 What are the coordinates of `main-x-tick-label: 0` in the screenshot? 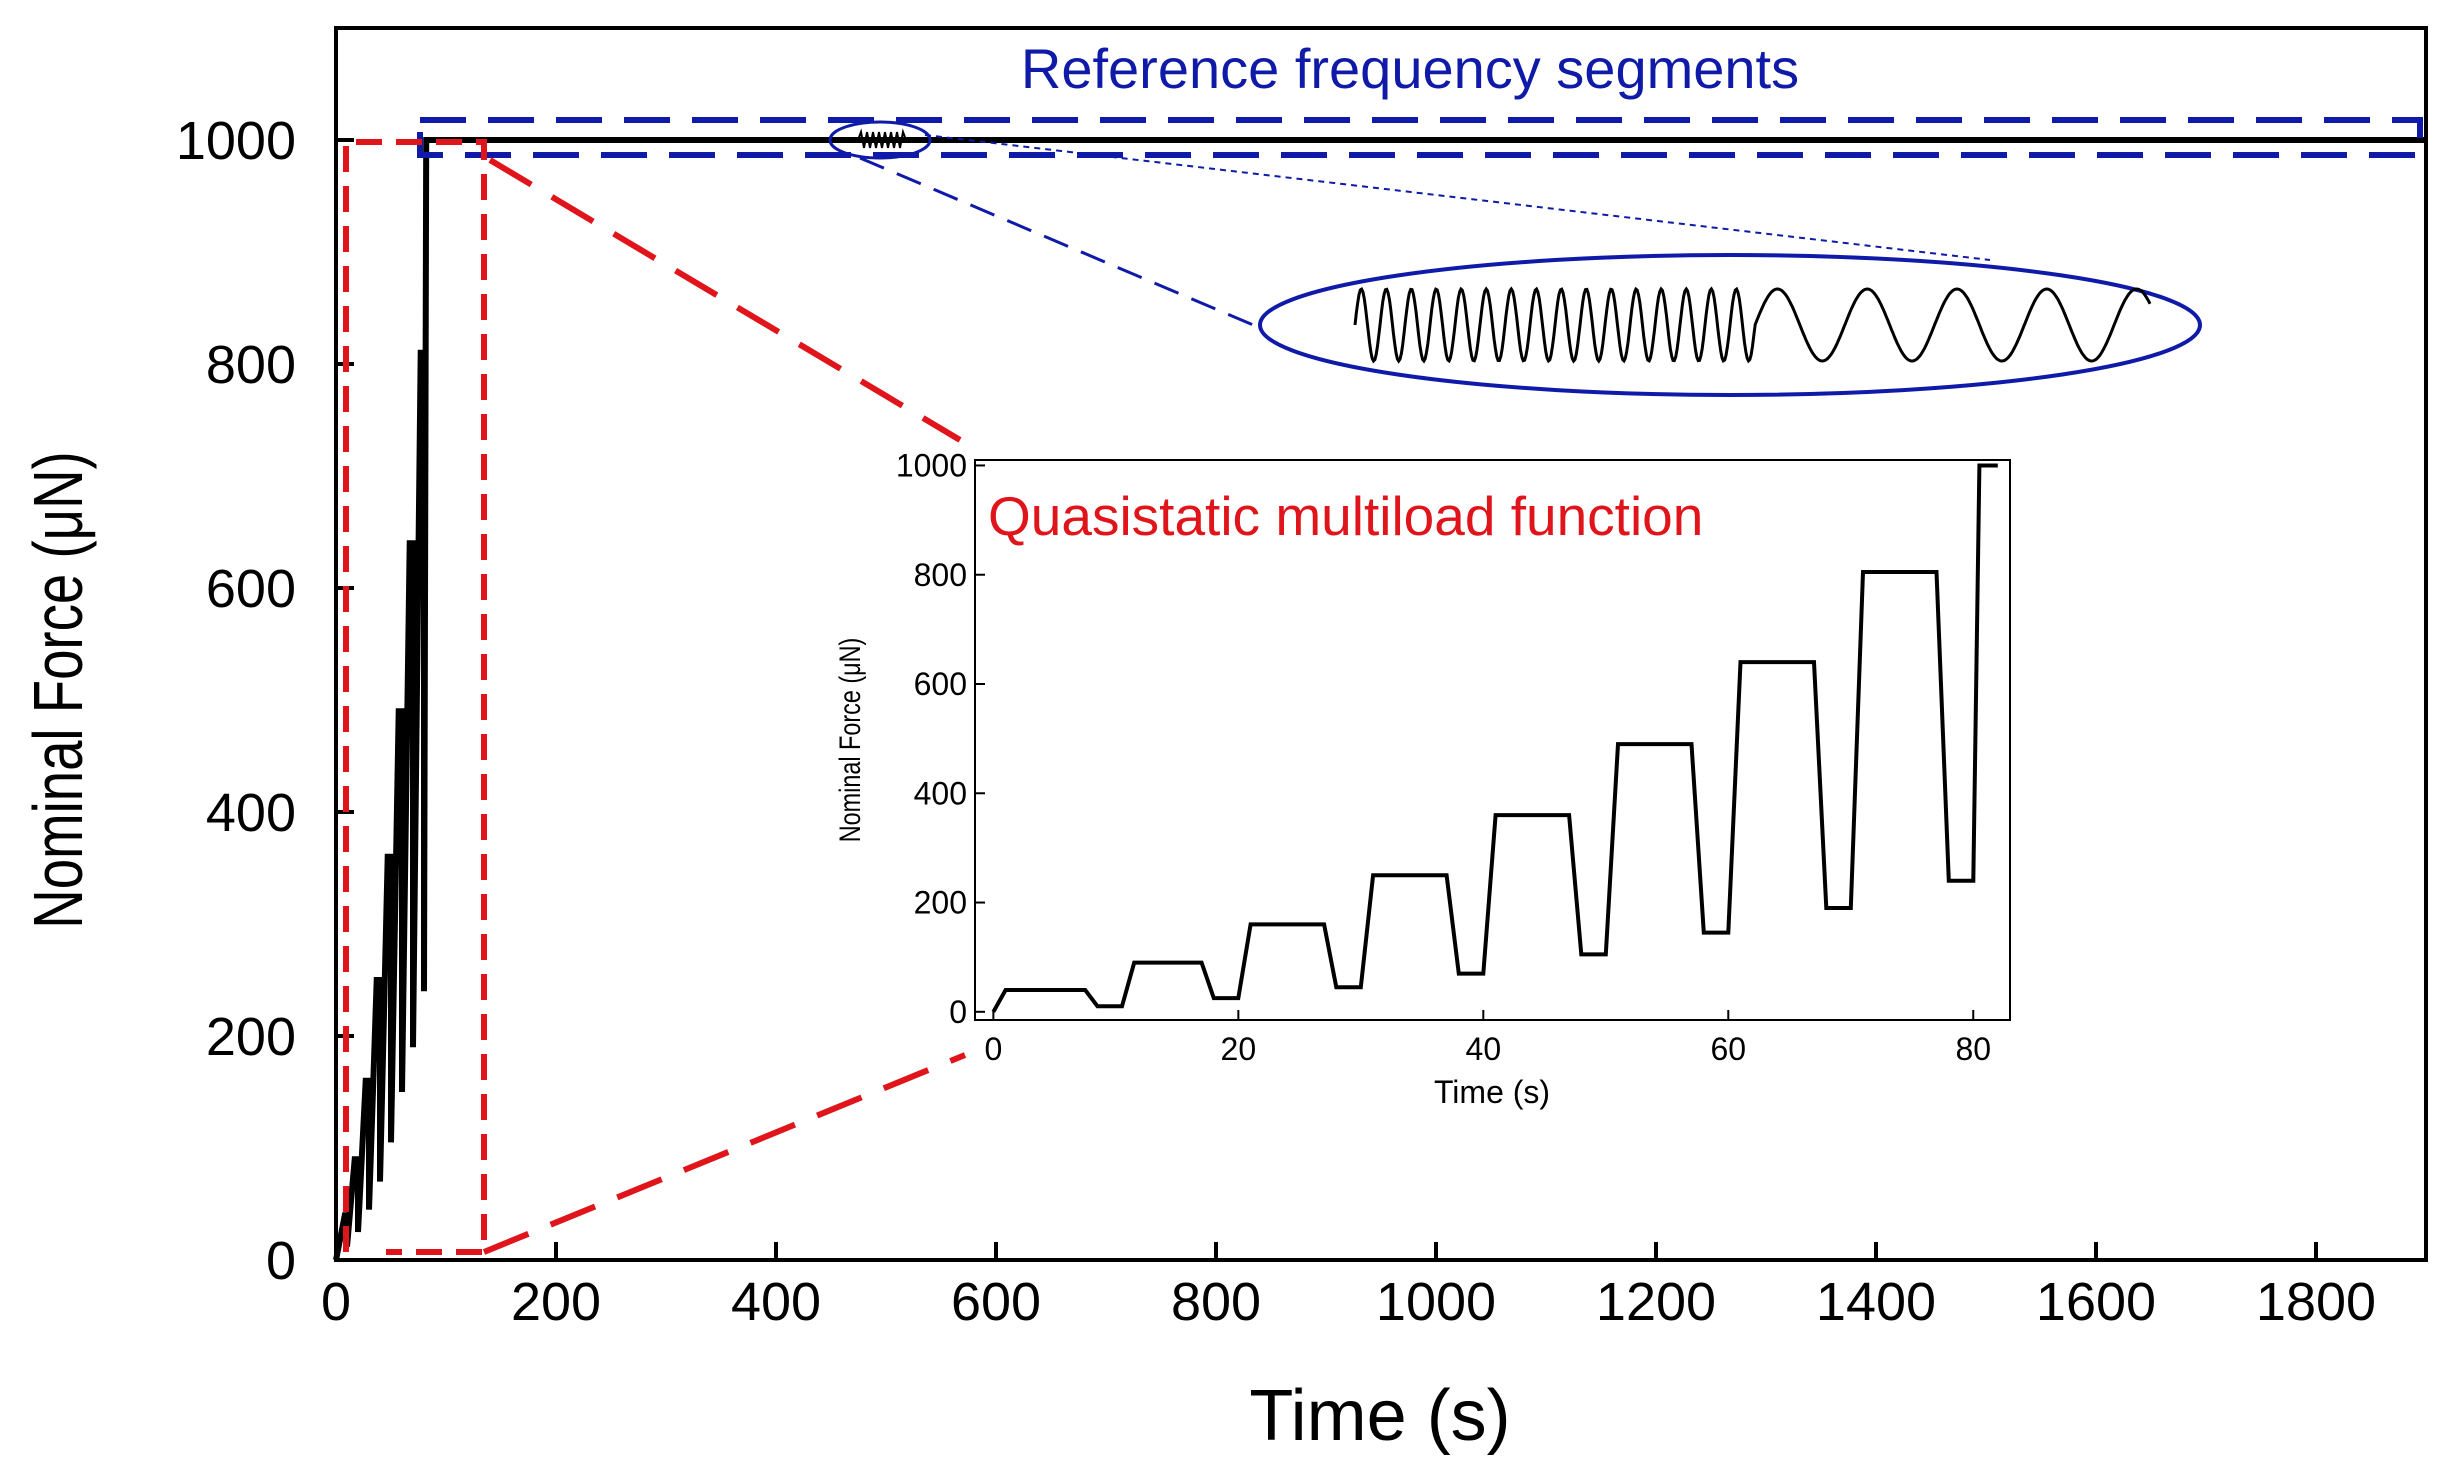 It's located at (336, 1302).